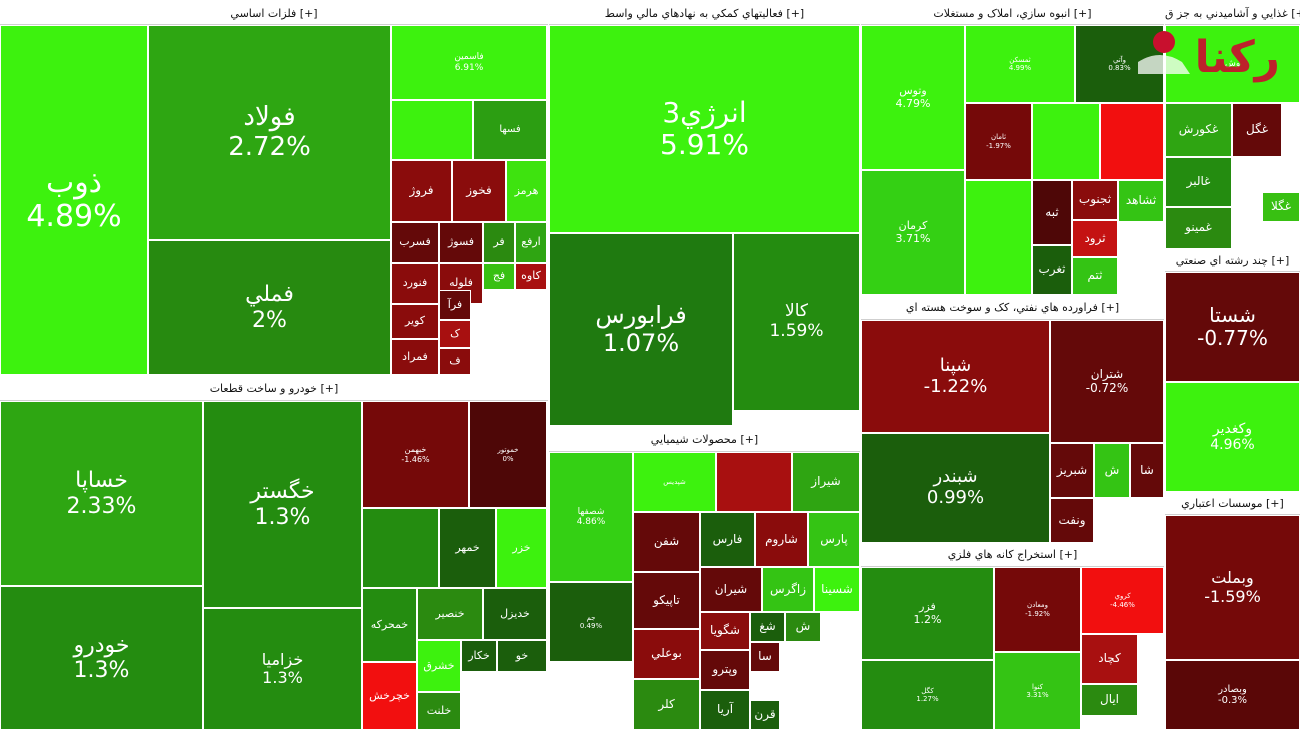  I want to click on stock-cell: خگستر 1.3%, so click(282, 504).